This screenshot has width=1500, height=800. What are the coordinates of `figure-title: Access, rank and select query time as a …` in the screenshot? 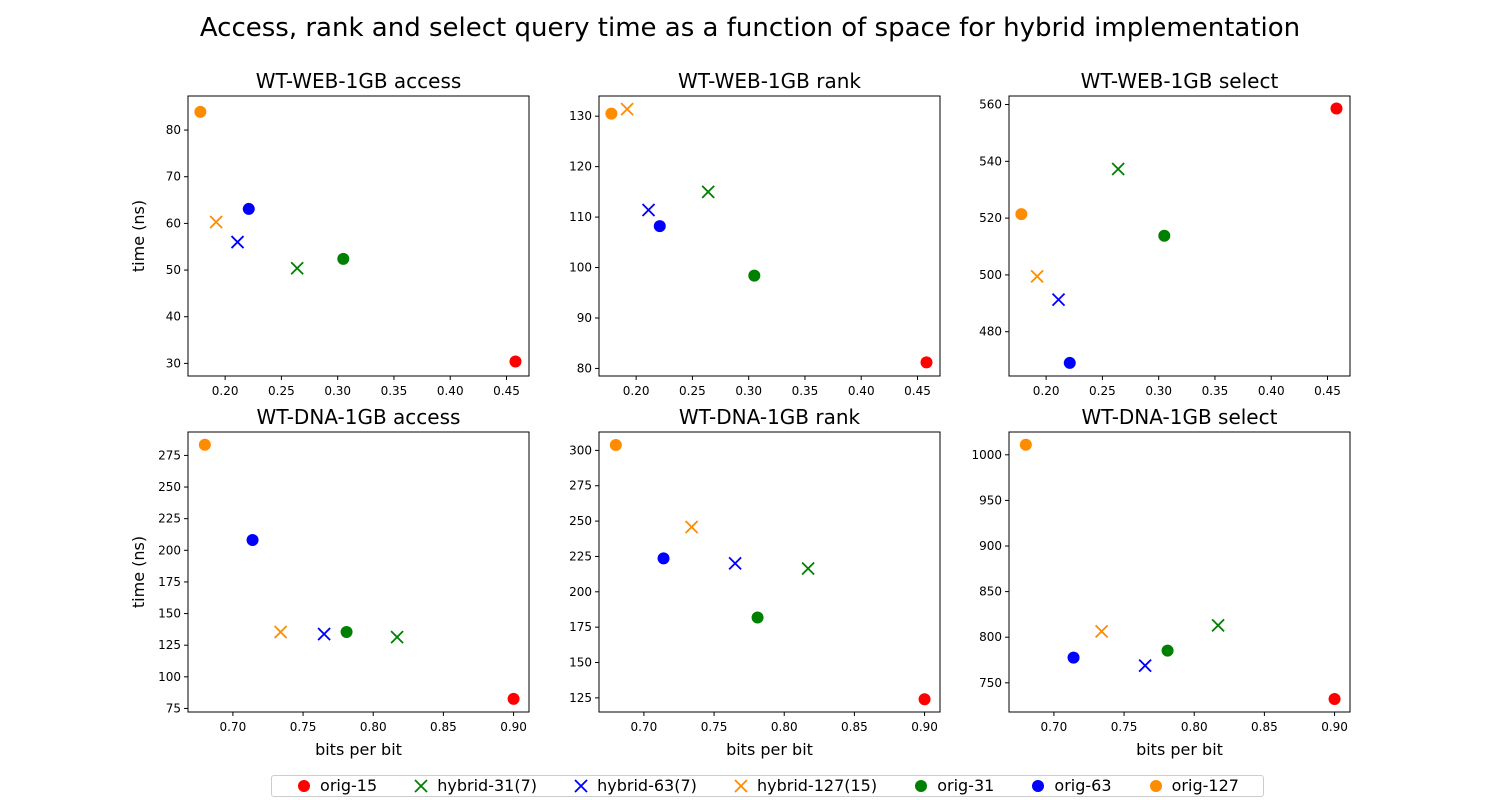 It's located at (750, 28).